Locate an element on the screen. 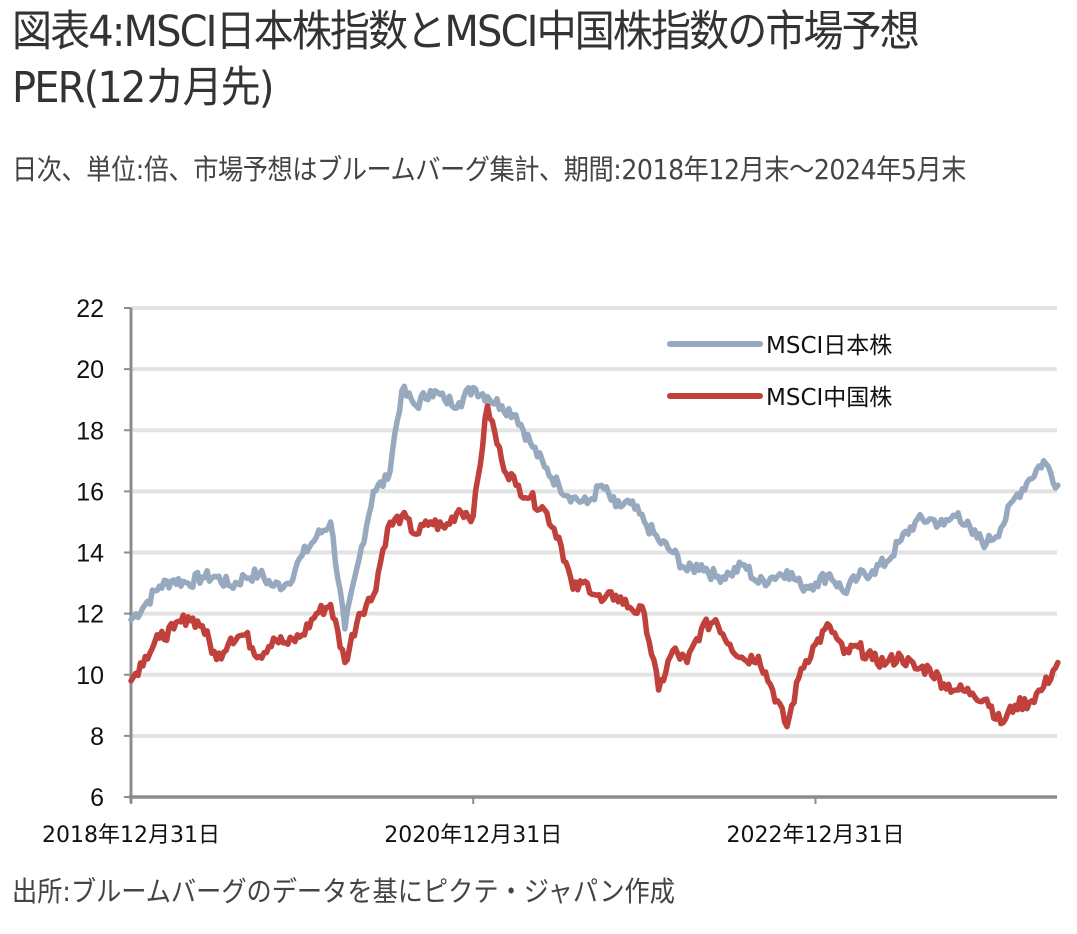 Image resolution: width=1077 pixels, height=934 pixels. y-tick-label: 8 is located at coordinates (97, 737).